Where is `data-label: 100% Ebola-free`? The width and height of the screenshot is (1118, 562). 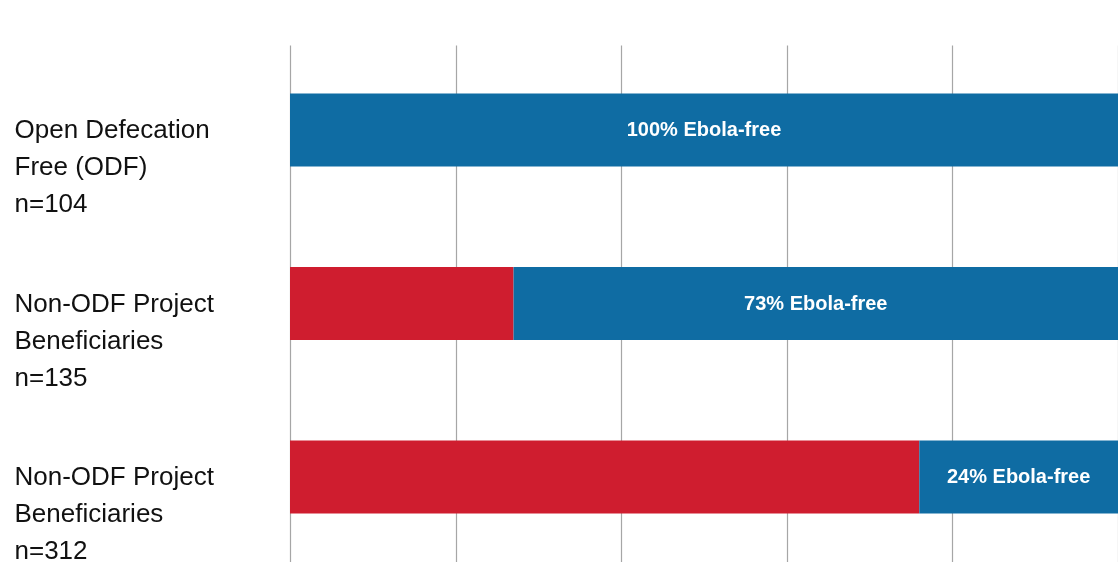
data-label: 100% Ebola-free is located at coordinates (704, 129).